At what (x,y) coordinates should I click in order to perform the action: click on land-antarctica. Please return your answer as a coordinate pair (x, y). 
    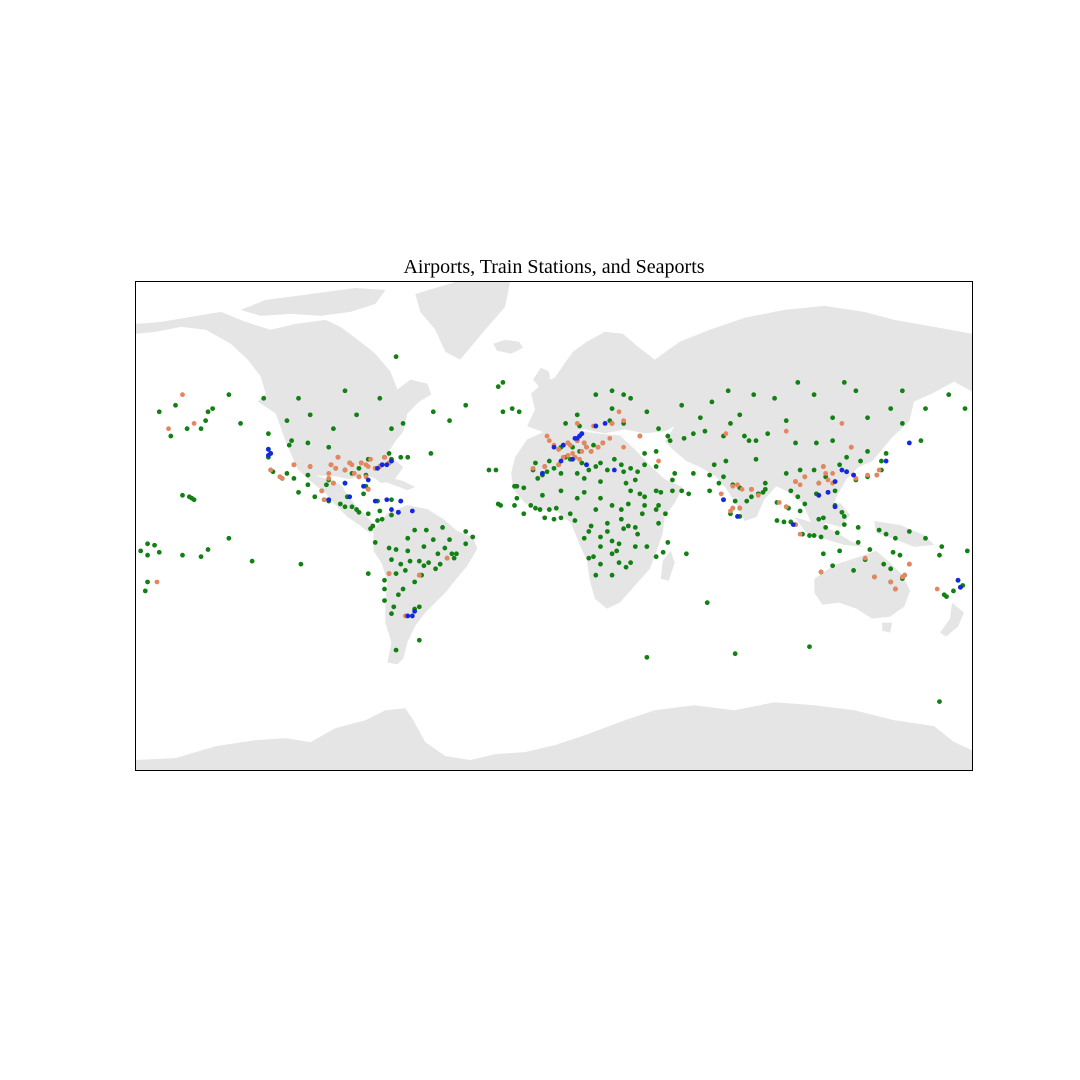
    Looking at the image, I should click on (554, 736).